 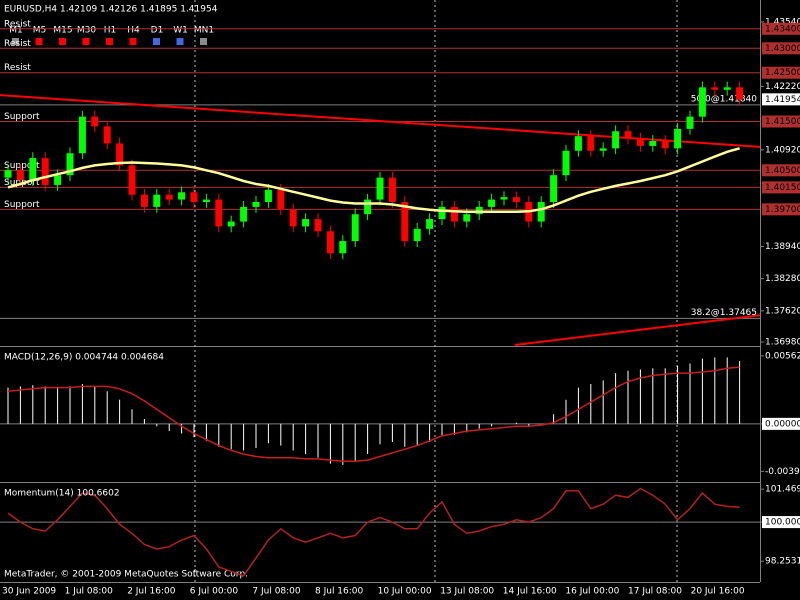 What do you see at coordinates (151, 592) in the screenshot?
I see `x-tick-label: 2 Jul 16:00` at bounding box center [151, 592].